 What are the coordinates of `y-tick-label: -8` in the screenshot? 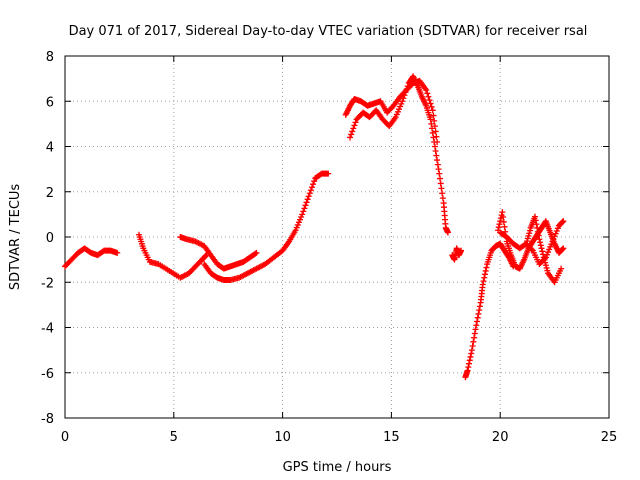 It's located at (47, 419).